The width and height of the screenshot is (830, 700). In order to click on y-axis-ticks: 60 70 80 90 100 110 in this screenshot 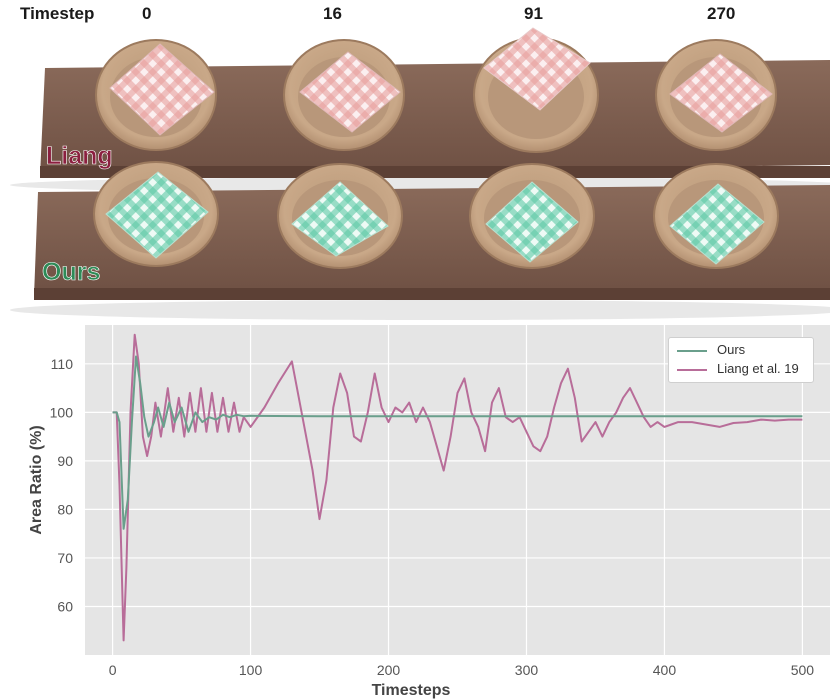, I will do `click(62, 485)`.